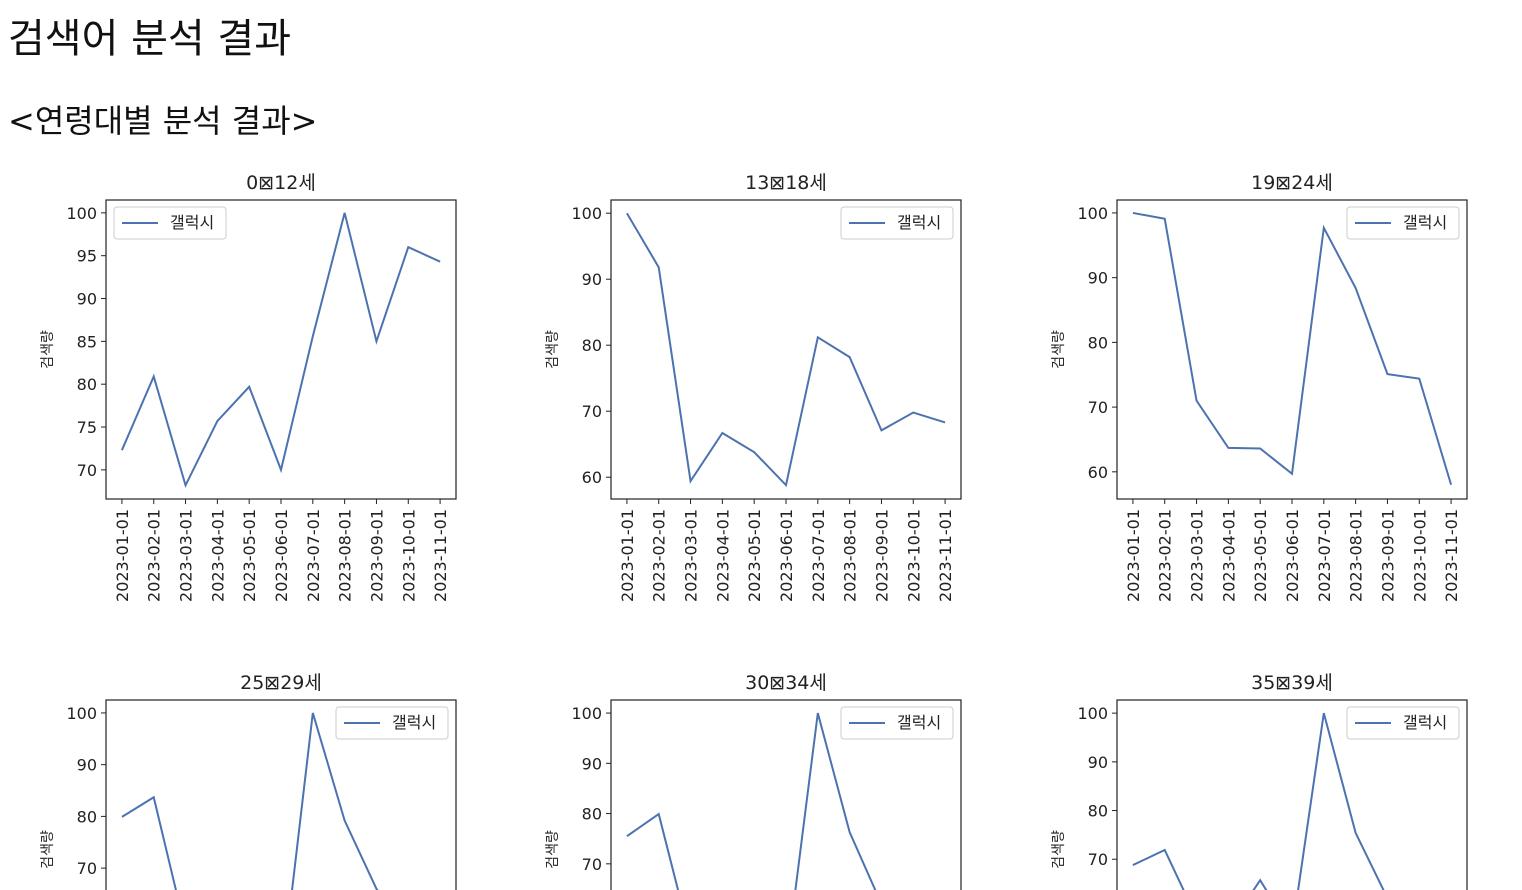  I want to click on chart-title: 35⊠39세, so click(1292, 683).